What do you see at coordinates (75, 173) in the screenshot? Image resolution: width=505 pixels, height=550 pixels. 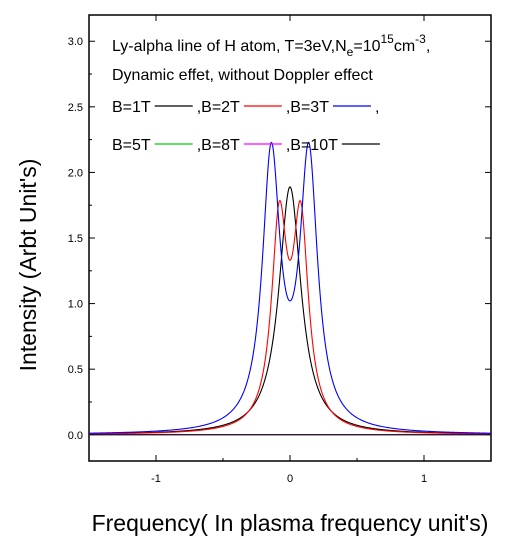 I see `y-tick-label: 2.0` at bounding box center [75, 173].